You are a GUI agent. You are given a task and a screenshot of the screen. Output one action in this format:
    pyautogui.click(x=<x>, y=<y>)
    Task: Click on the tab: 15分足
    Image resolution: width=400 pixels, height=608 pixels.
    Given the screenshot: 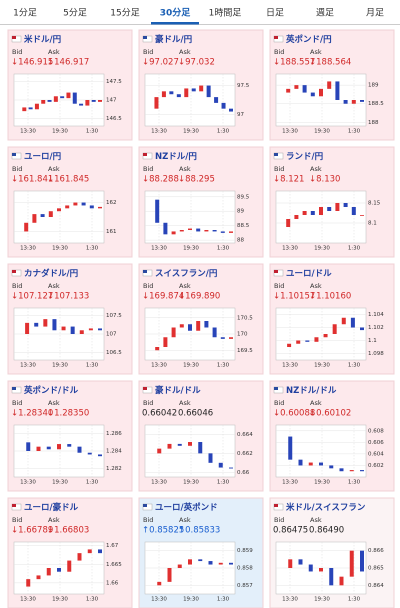 What is the action you would take?
    pyautogui.click(x=124, y=13)
    